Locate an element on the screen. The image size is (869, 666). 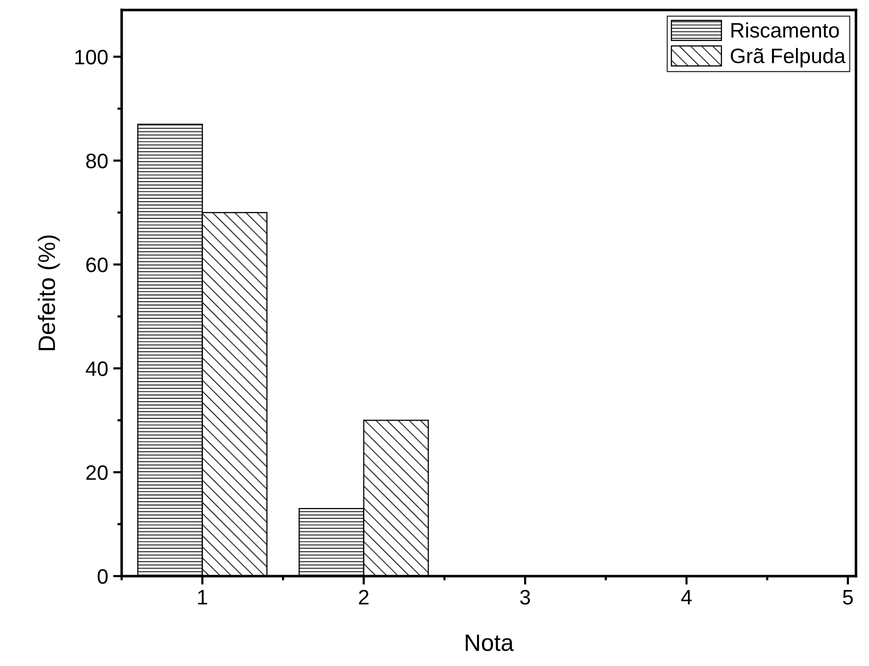
y-tick-label: 20 is located at coordinates (97, 472).